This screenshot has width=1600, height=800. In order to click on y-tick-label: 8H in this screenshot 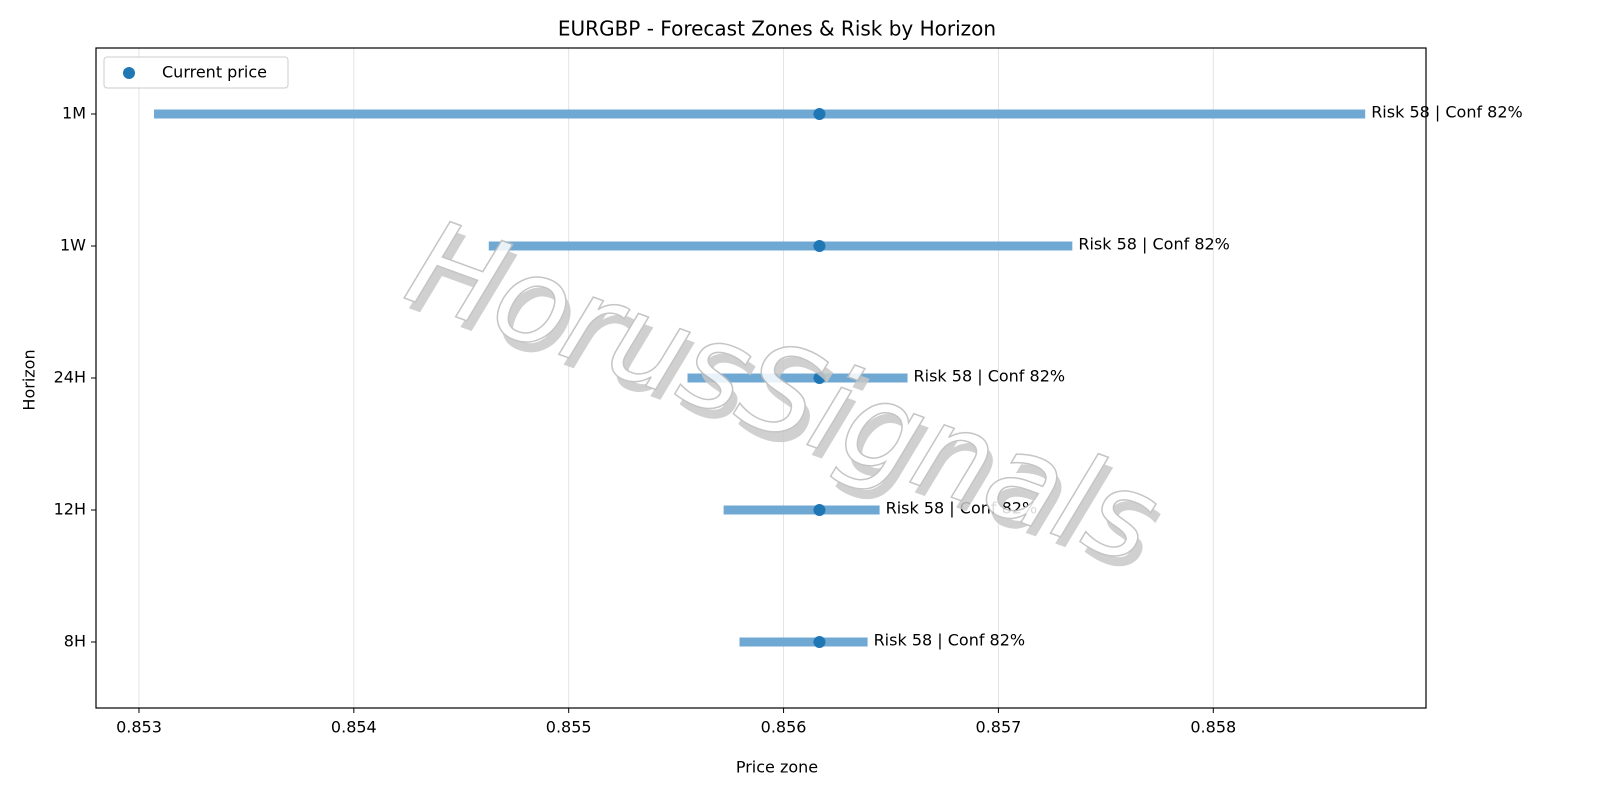, I will do `click(75, 641)`.